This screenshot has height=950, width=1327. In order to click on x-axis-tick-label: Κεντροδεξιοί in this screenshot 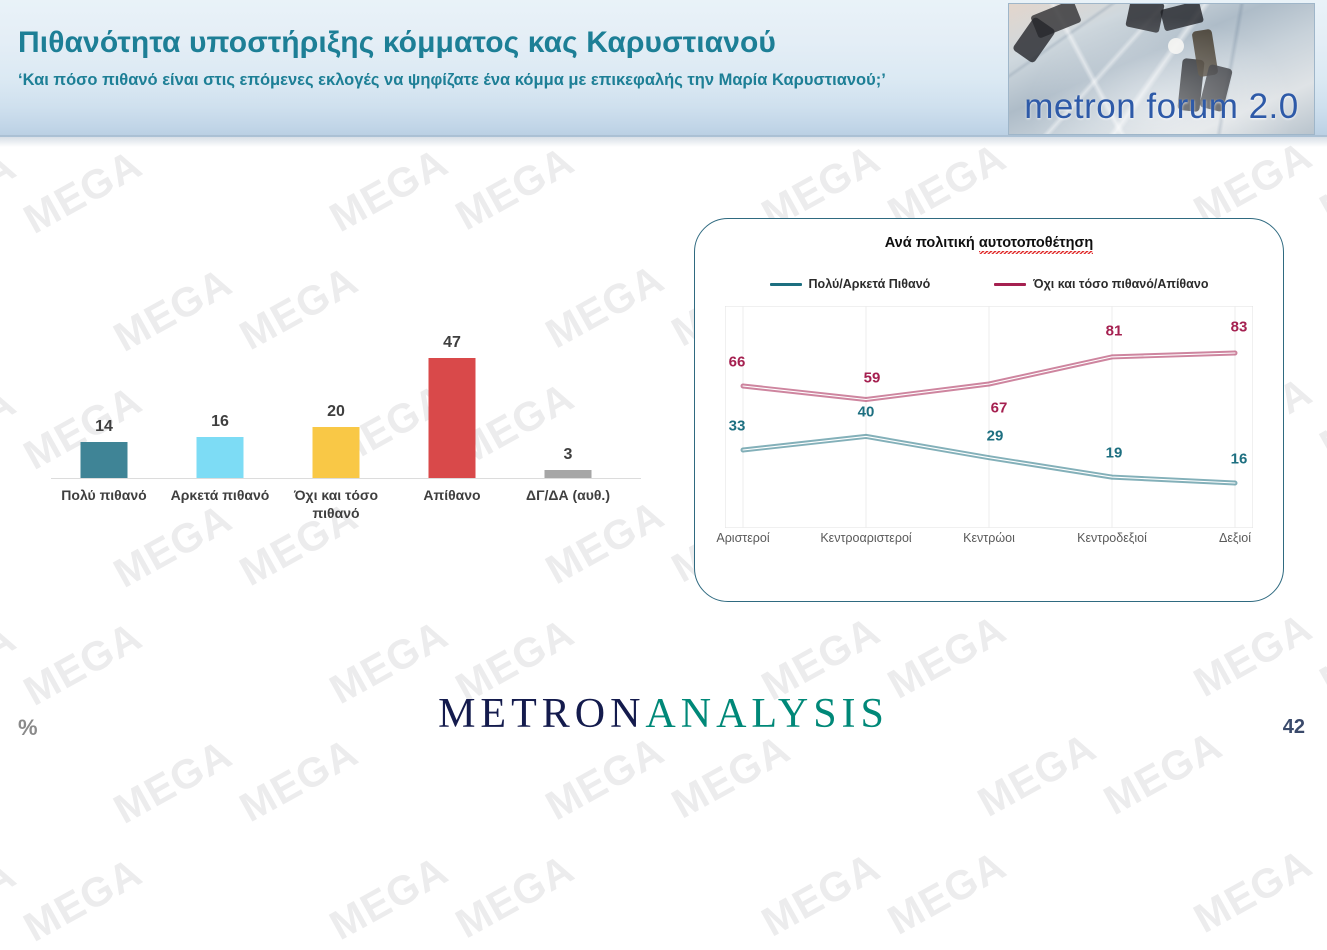, I will do `click(1112, 538)`.